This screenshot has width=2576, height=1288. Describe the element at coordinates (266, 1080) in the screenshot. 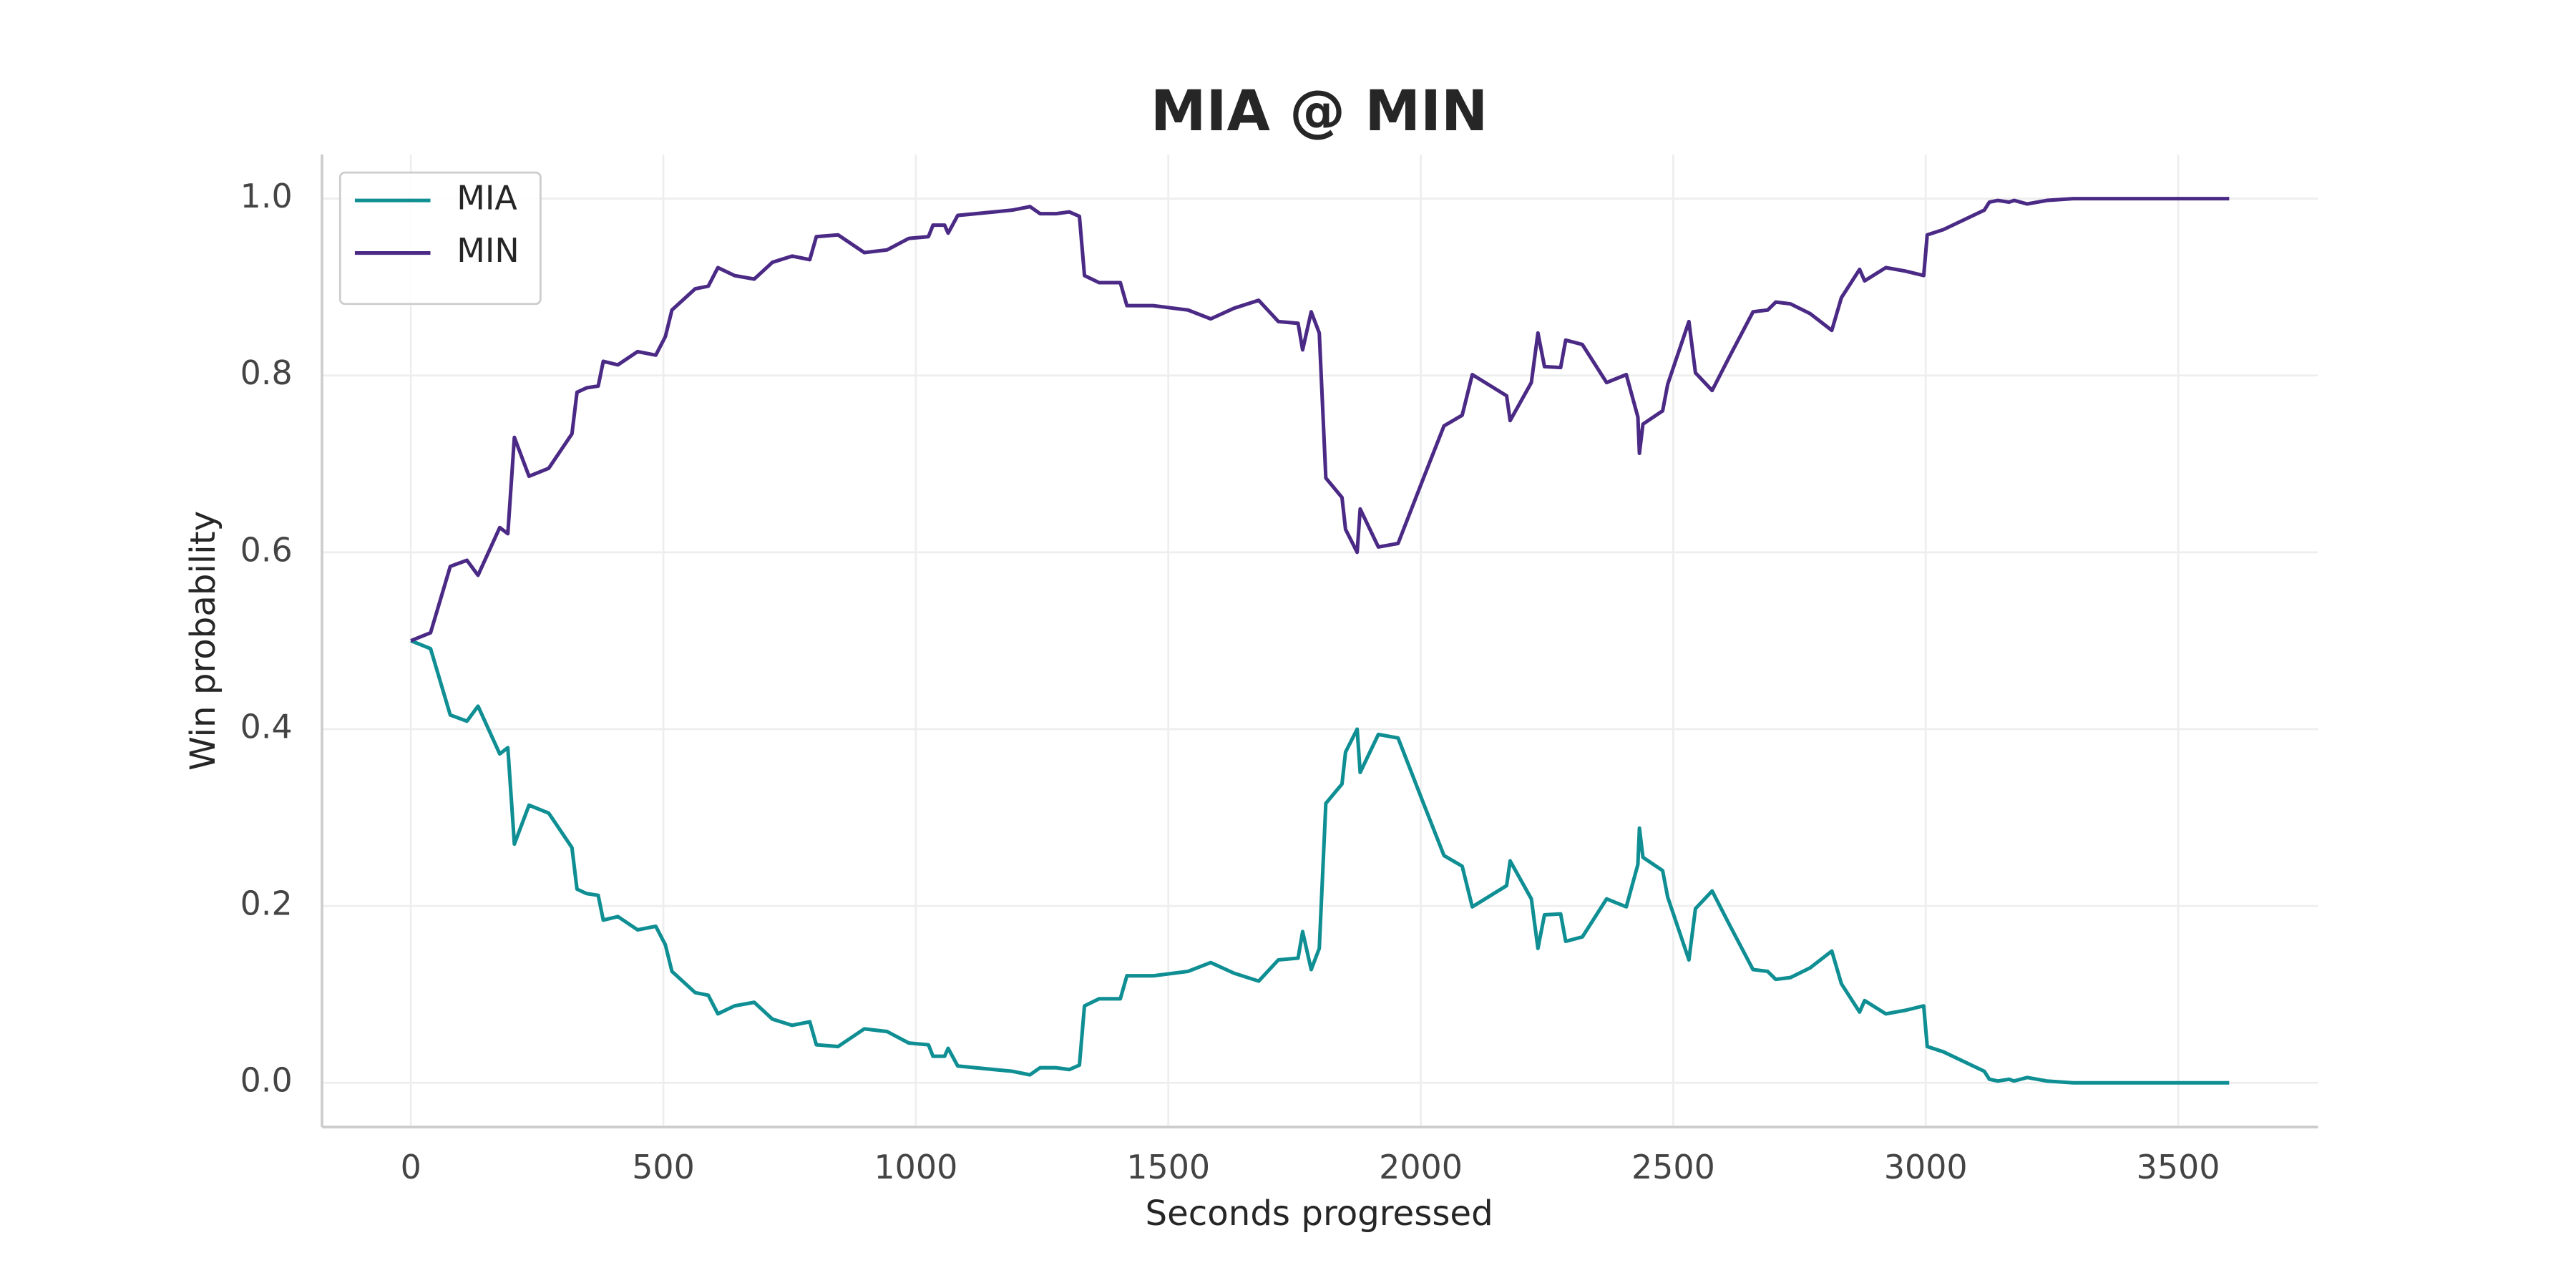

I see `y-tick-label: 0.0` at that location.